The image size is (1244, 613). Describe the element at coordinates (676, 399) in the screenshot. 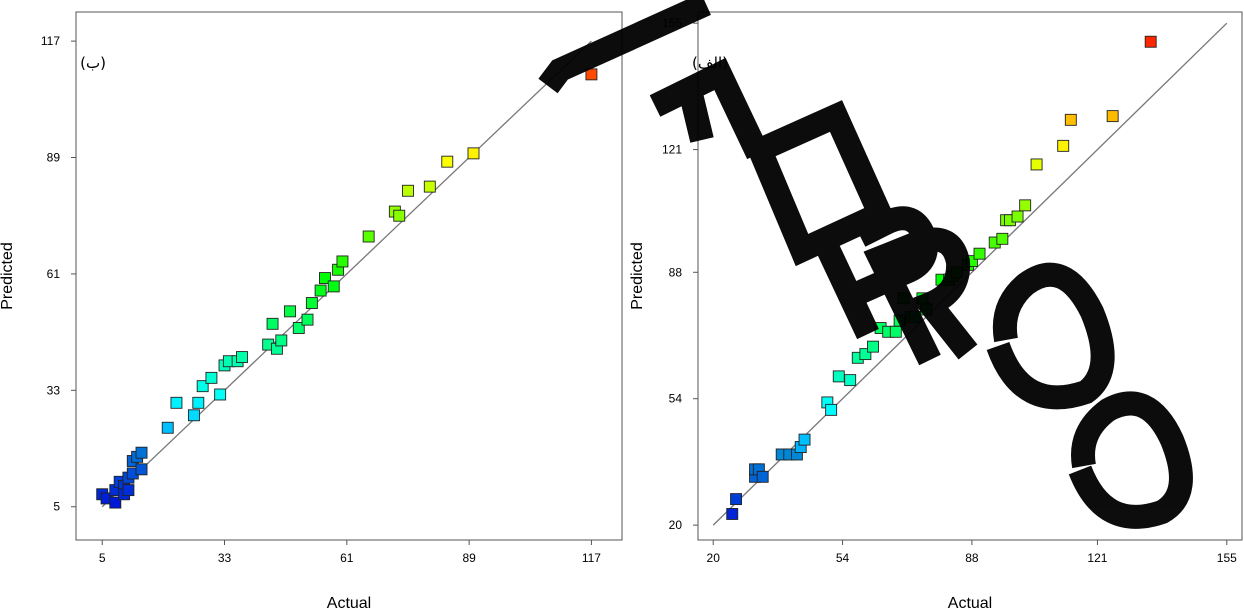

I see `y-tick-label: 54` at that location.